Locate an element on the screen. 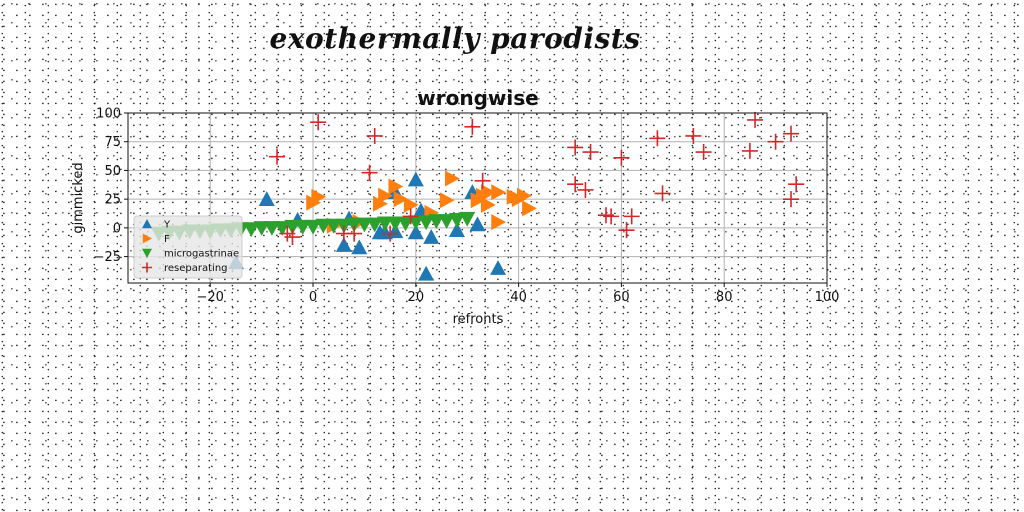  x-tick-label: −20 is located at coordinates (210, 297).